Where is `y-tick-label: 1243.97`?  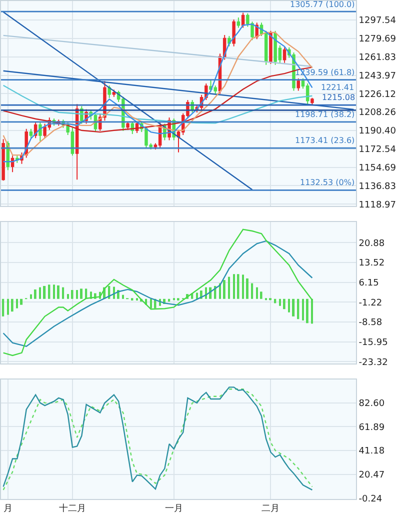
y-tick-label: 1243.97 is located at coordinates (377, 76).